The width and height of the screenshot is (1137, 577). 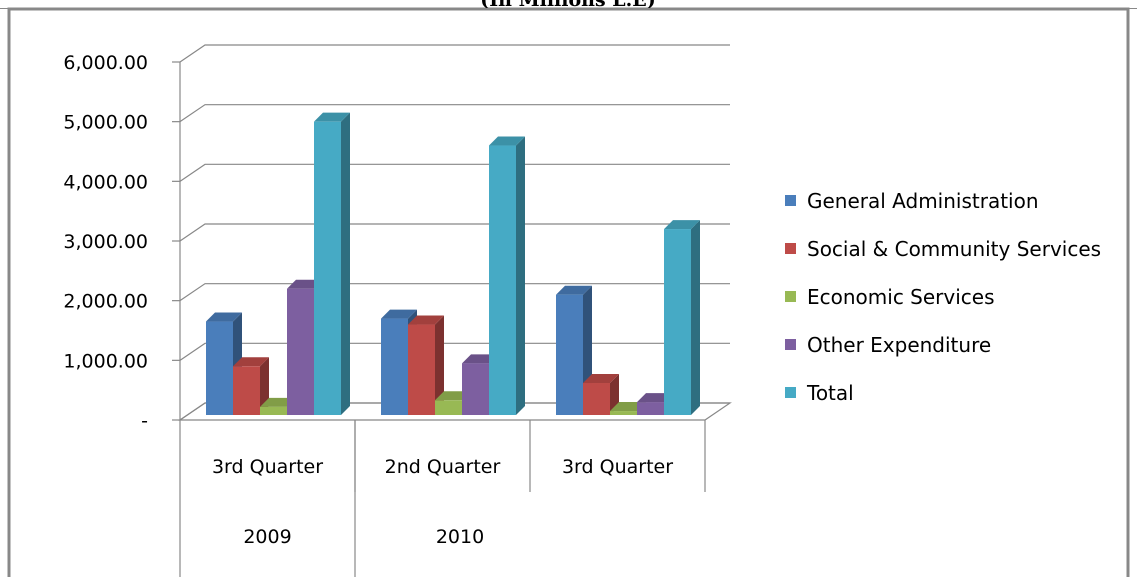 I want to click on frame-top, so click(x=568, y=8).